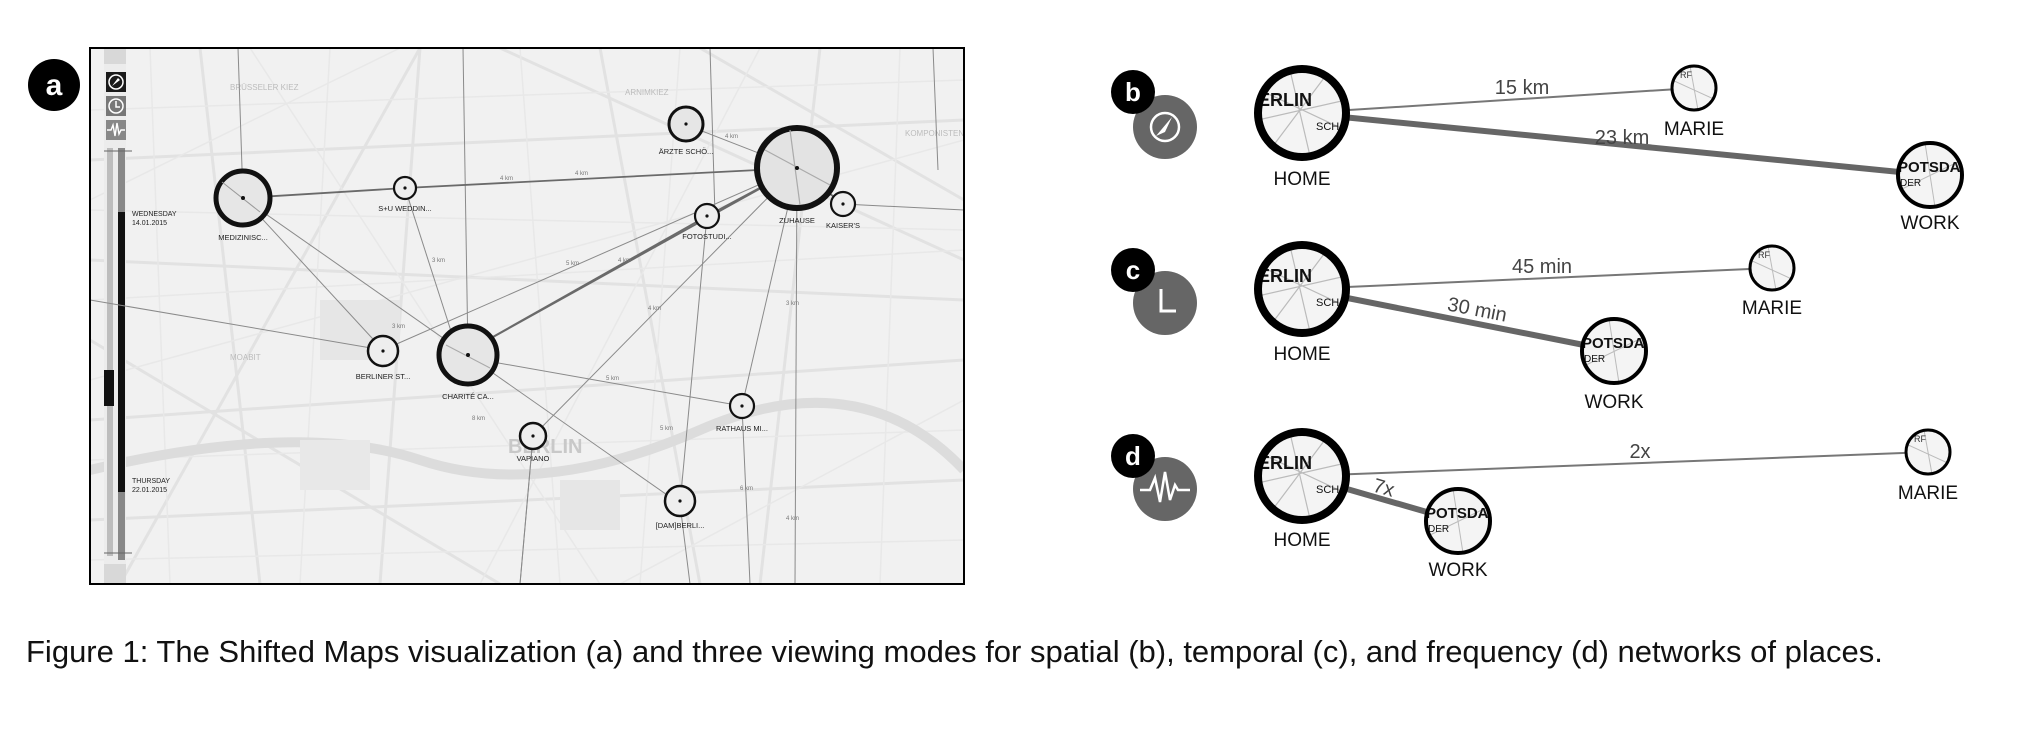 This screenshot has width=2020, height=745. I want to click on edge-label: 6 km, so click(746, 489).